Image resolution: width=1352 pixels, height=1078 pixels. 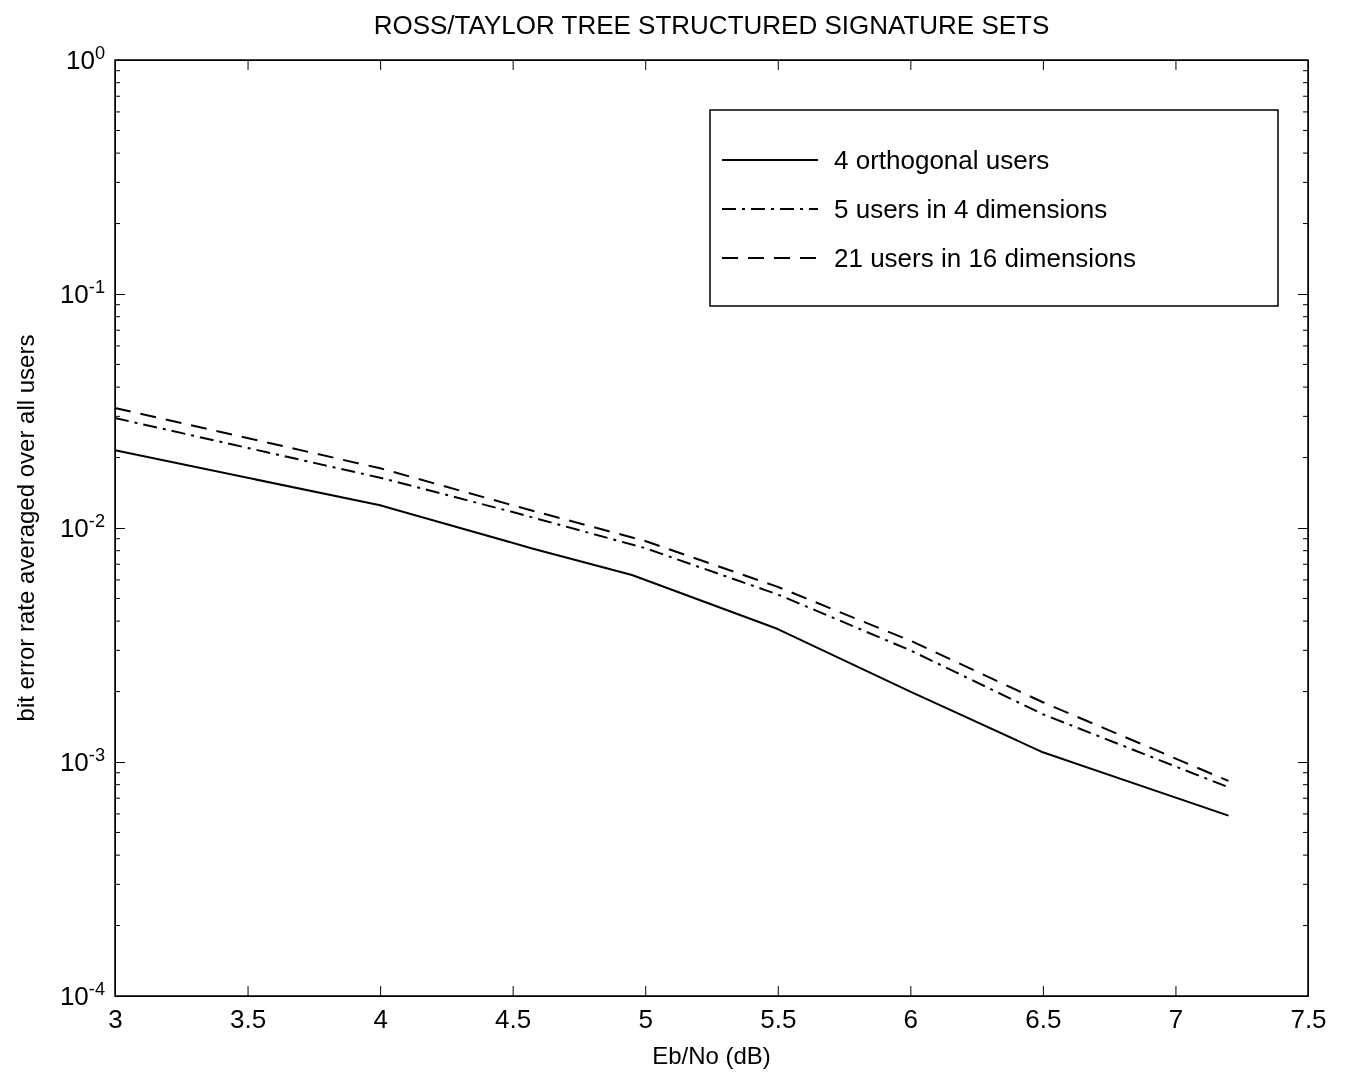 I want to click on x-tick-label: 5.5, so click(x=778, y=1019).